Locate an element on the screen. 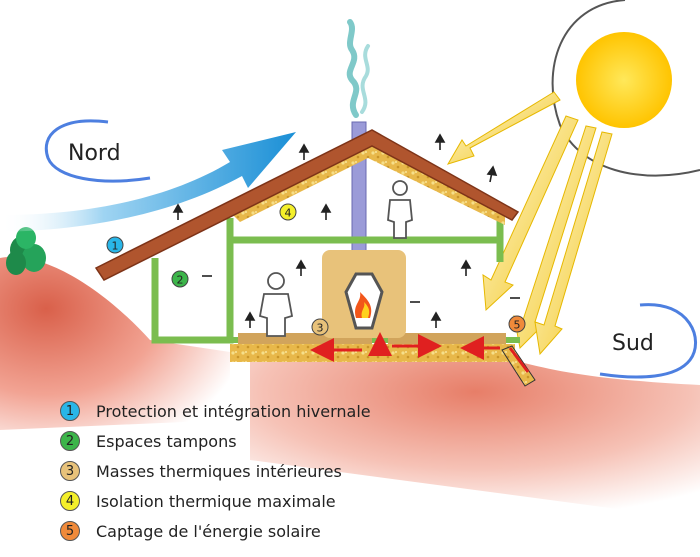  svg-text: 4 is located at coordinates (288, 213).